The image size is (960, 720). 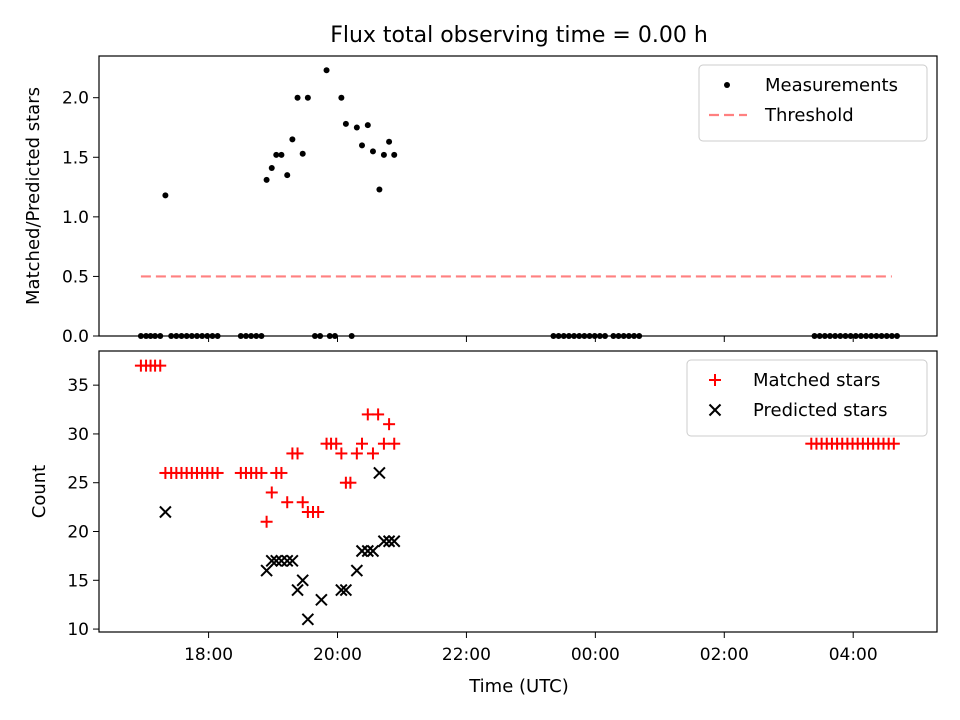 I want to click on y-axis-label: Count, so click(x=39, y=491).